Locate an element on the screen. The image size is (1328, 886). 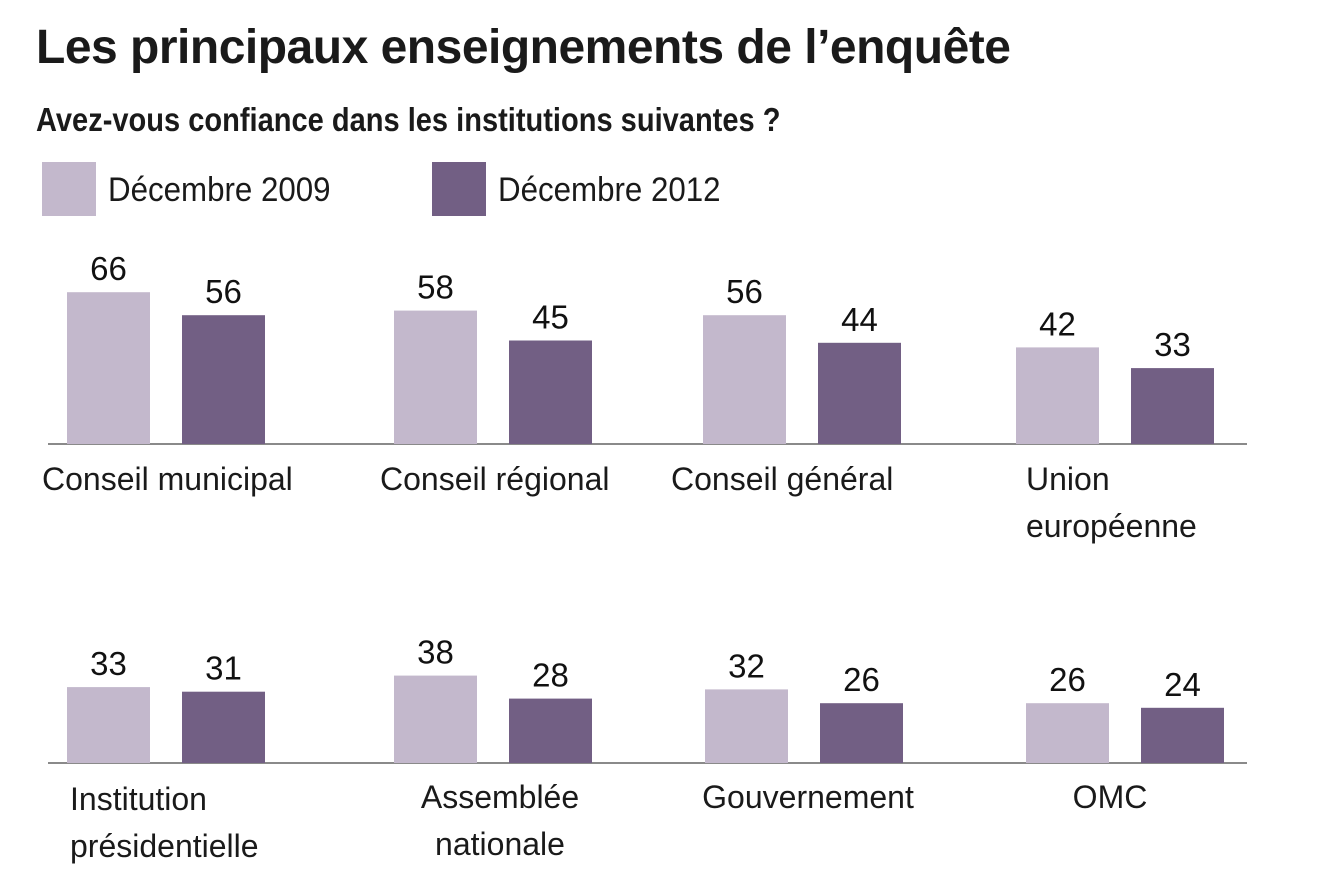
category-label: Institution is located at coordinates (138, 799).